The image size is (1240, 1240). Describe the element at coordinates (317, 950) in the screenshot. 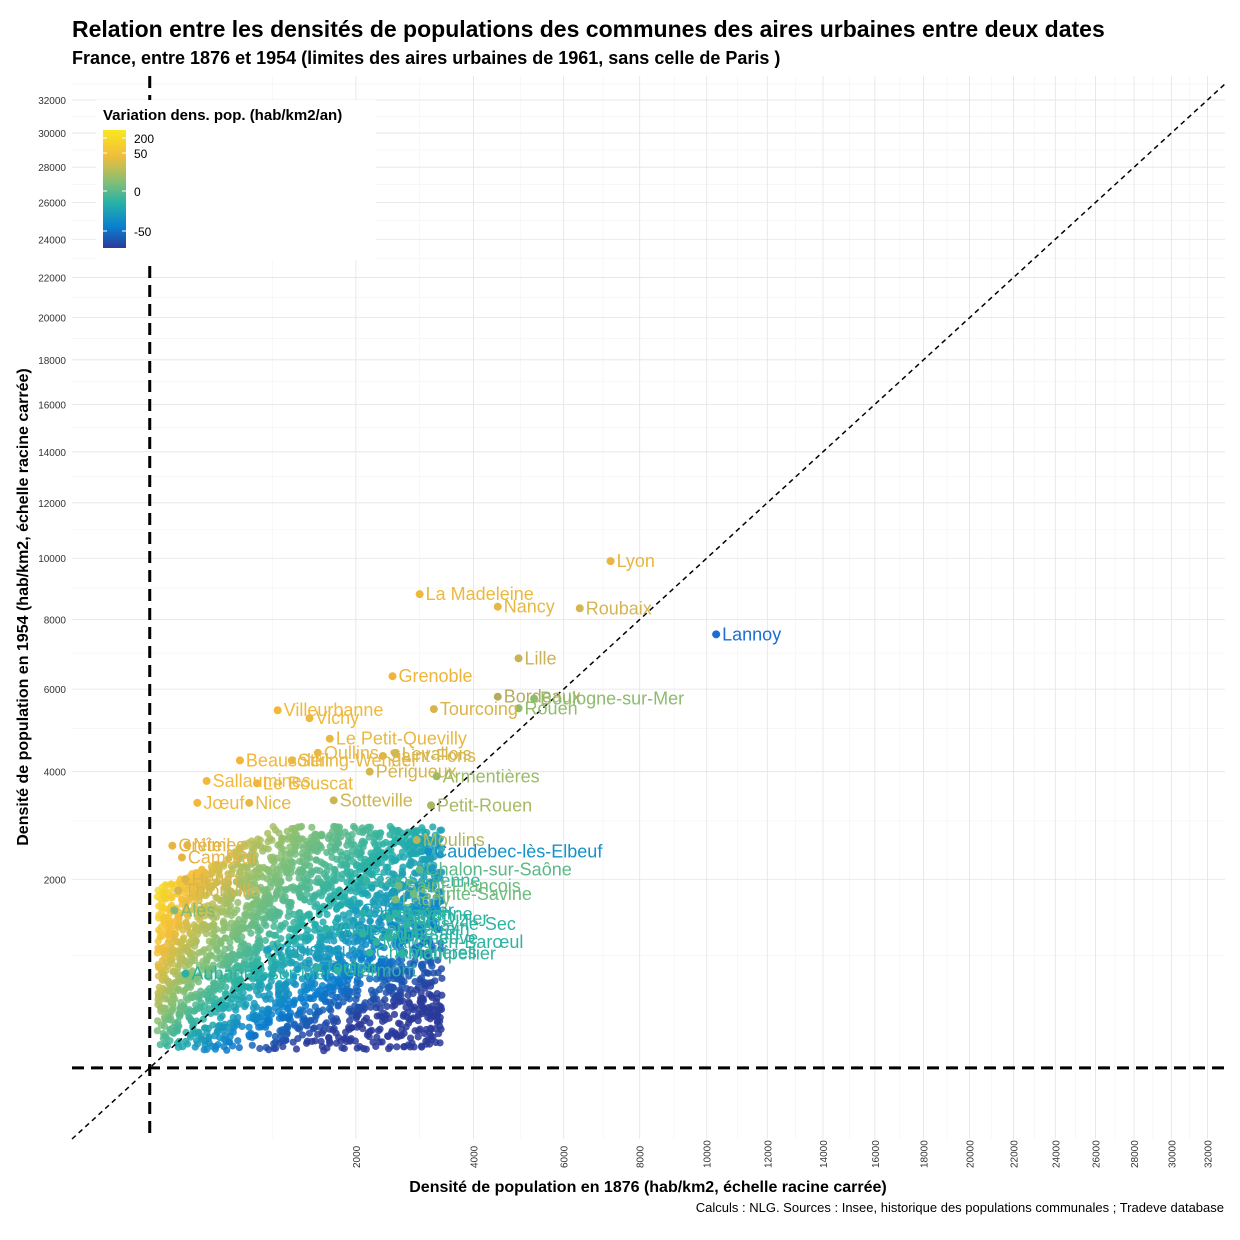

I see `point-label: Vénissieux` at that location.